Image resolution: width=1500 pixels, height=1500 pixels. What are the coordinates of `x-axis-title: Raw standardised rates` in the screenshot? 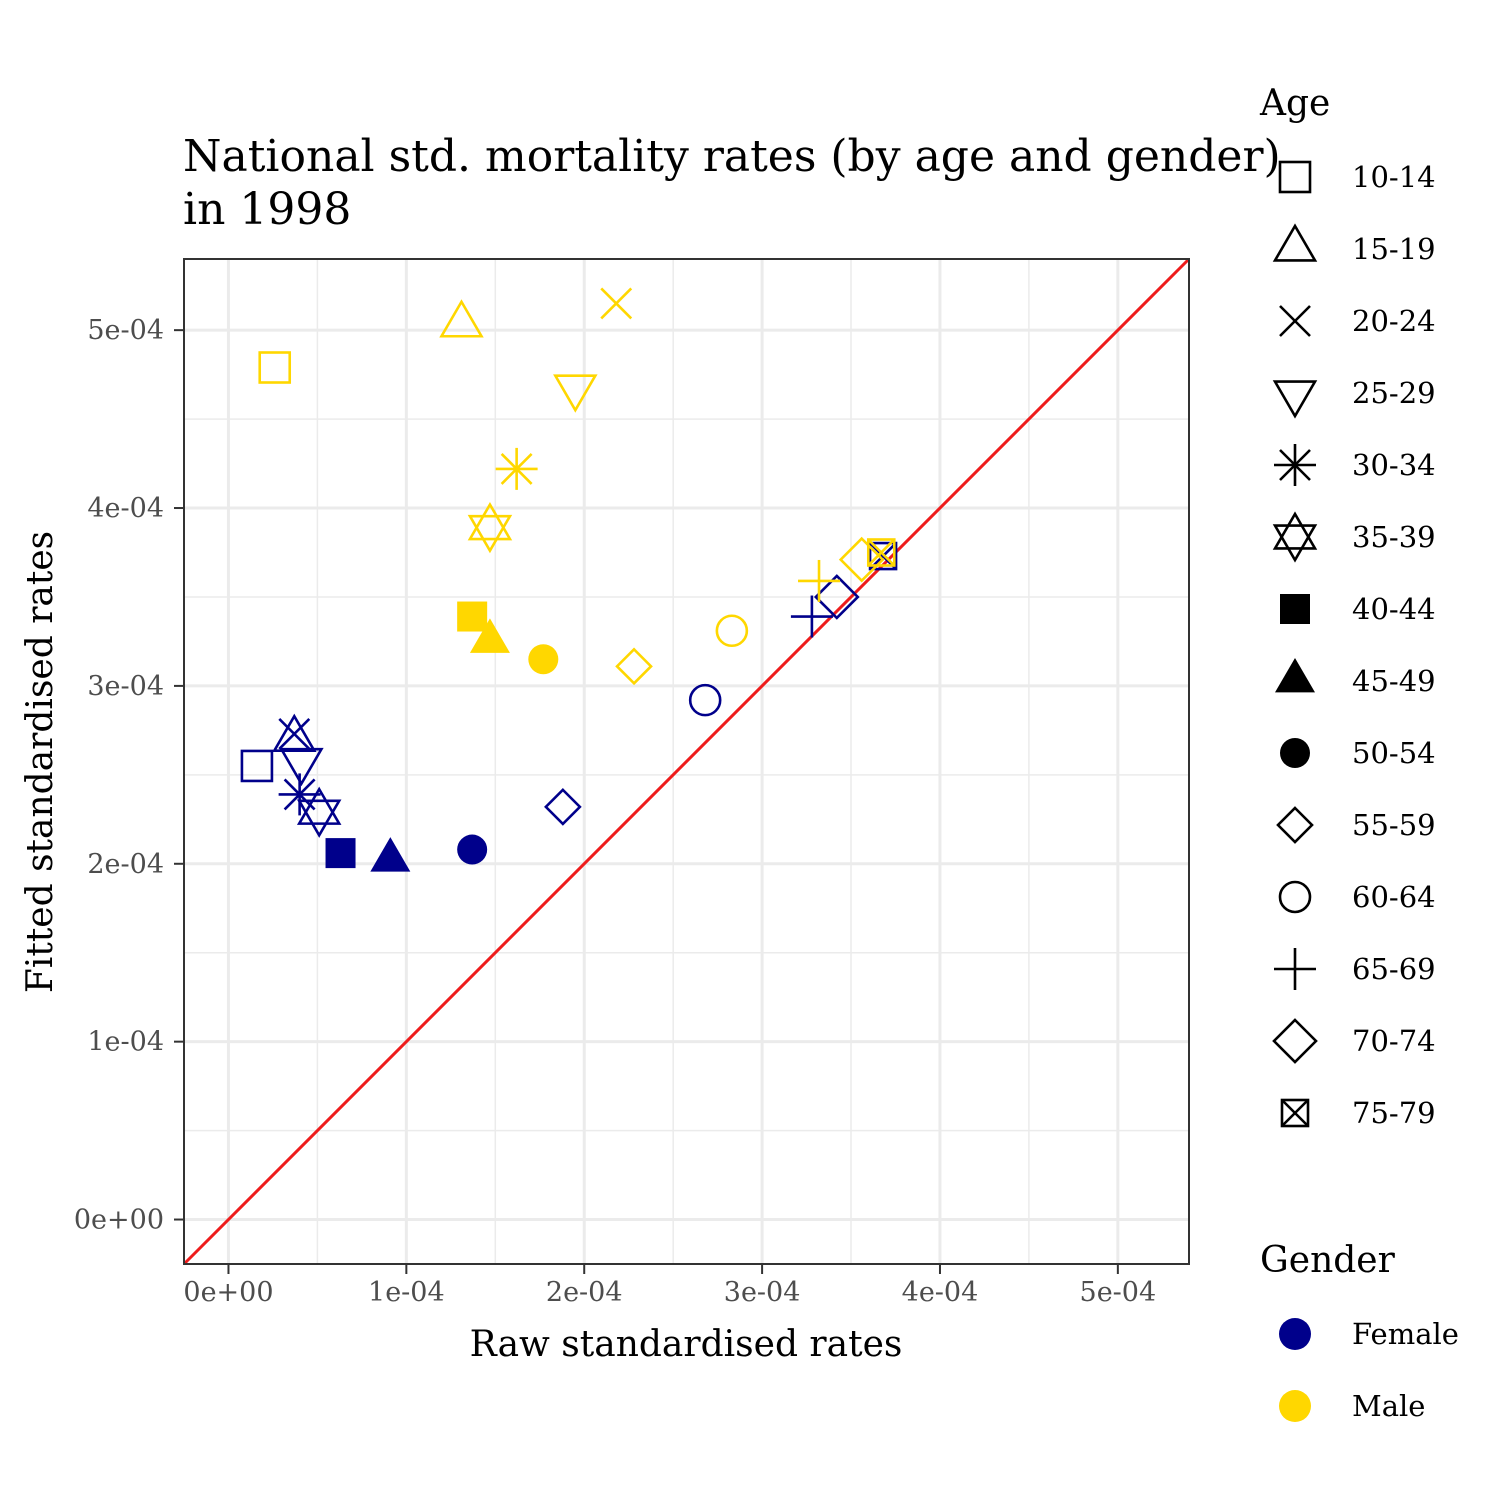 It's located at (686, 1344).